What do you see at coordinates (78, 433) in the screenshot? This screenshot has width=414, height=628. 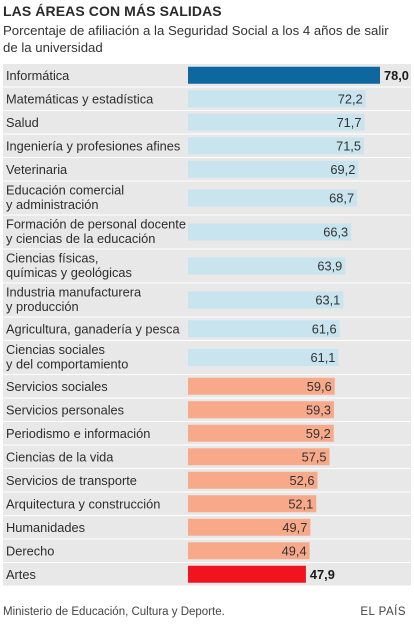 I see `category-label: Periodismo e información` at bounding box center [78, 433].